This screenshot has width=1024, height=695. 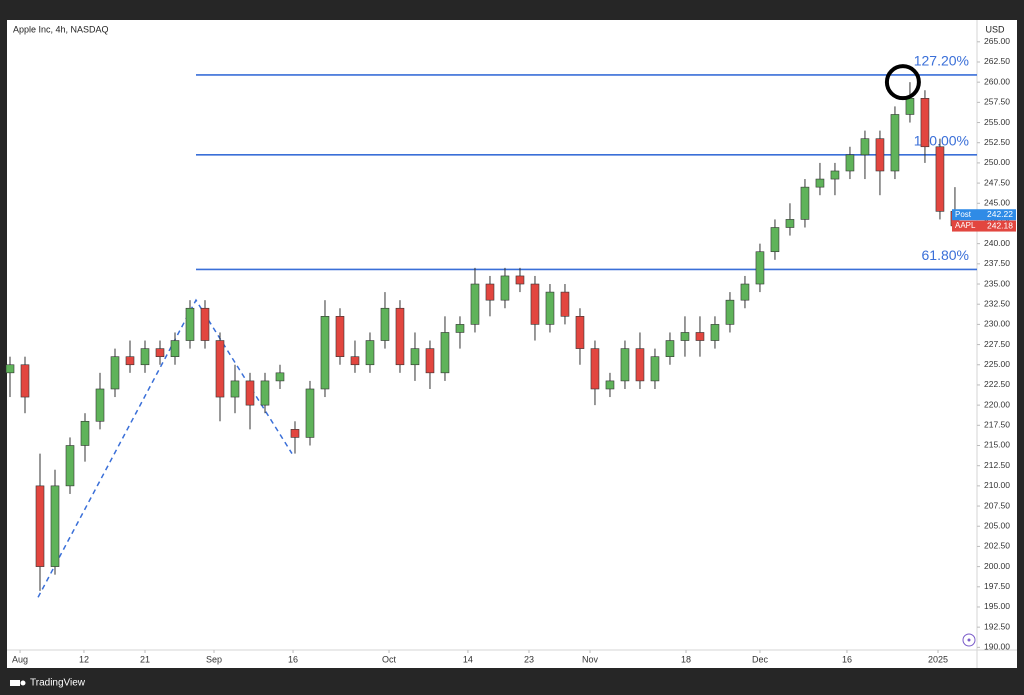 I want to click on y-tick-label: 255.00, so click(x=997, y=122).